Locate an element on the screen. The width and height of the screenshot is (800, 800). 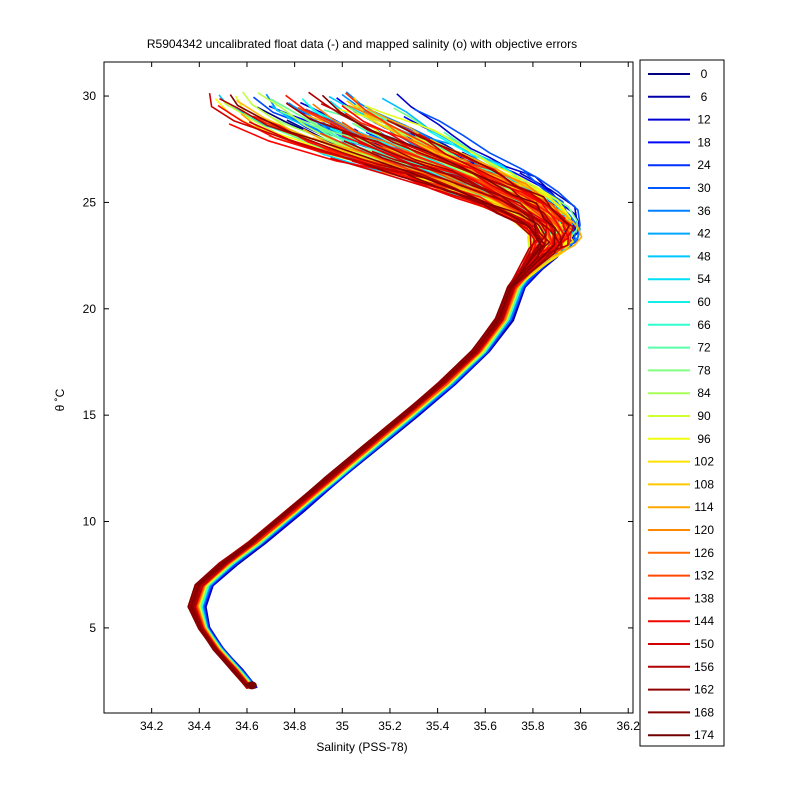
x-tick-label: 35.4 is located at coordinates (438, 726).